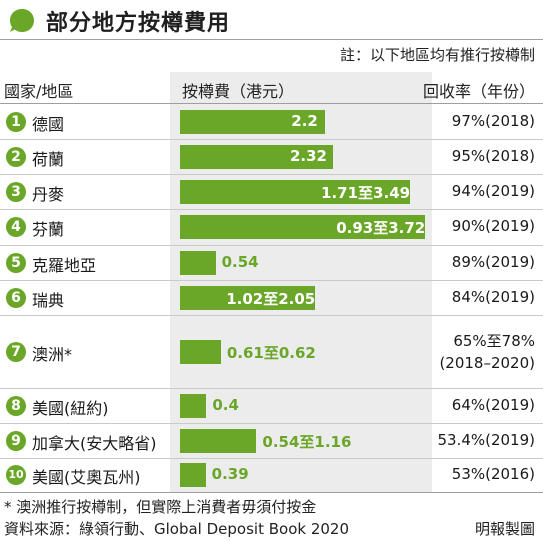  Describe the element at coordinates (94, 443) in the screenshot. I see `region-name: 加拿大(安大略省)` at that location.